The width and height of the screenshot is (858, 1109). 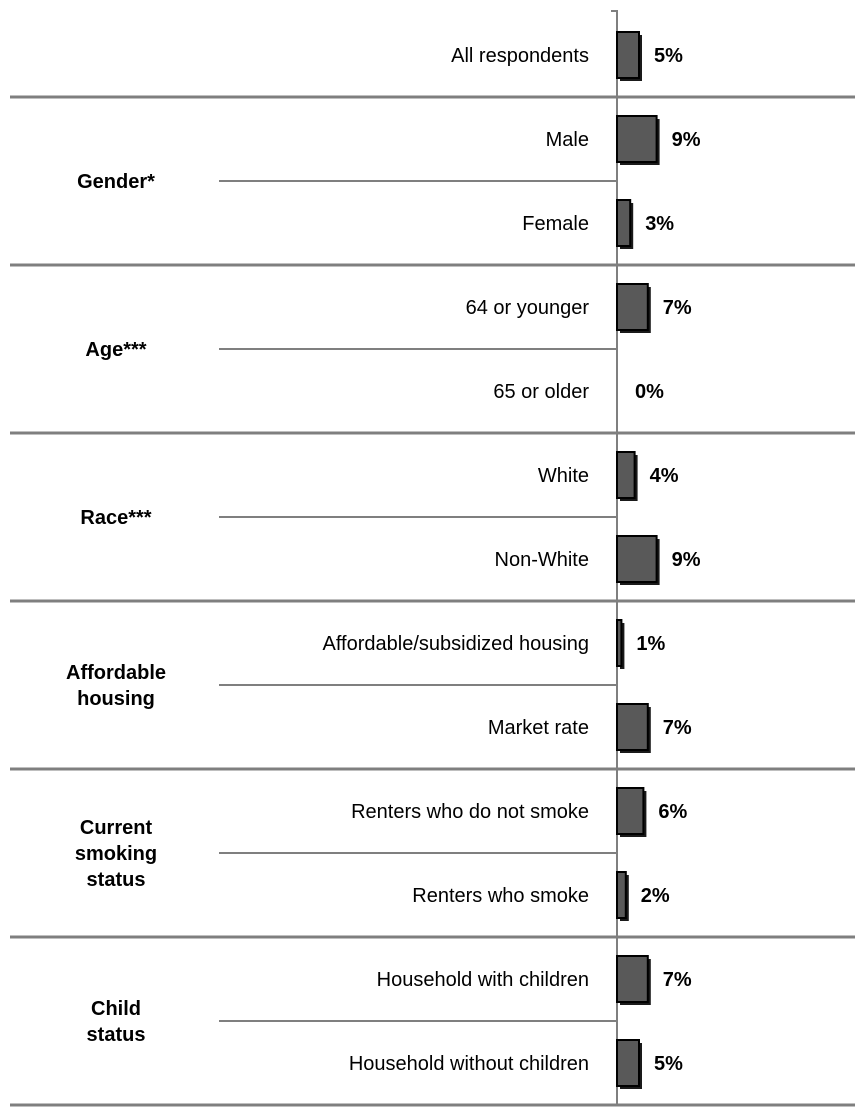 What do you see at coordinates (116, 673) in the screenshot?
I see `group-label: Affordable` at bounding box center [116, 673].